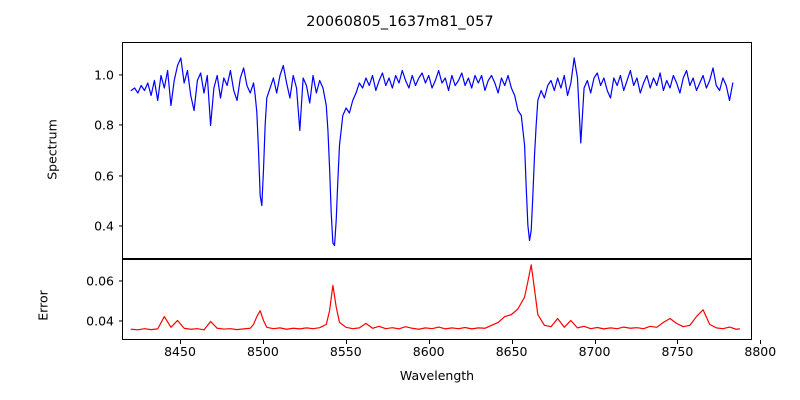  What do you see at coordinates (104, 226) in the screenshot?
I see `spectrum-ytick-label: 0.4` at bounding box center [104, 226].